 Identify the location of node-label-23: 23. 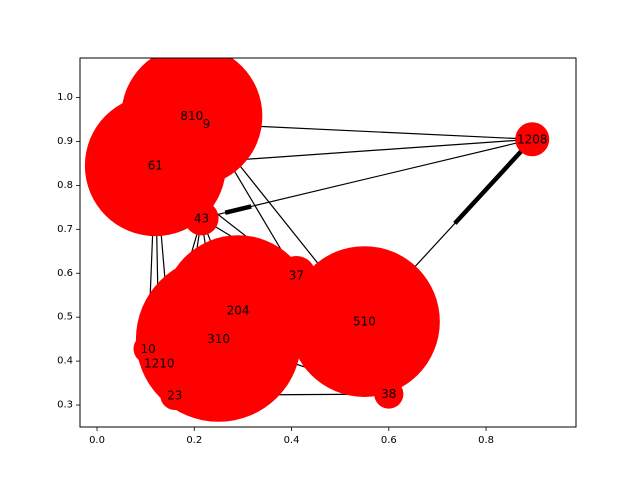
(174, 395).